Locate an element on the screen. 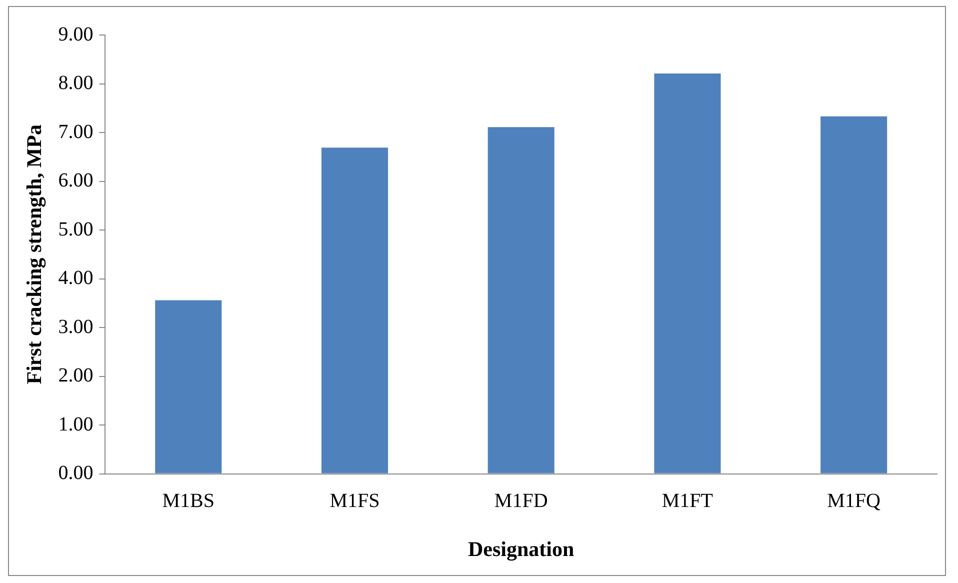  y-tick-label: 5.00 is located at coordinates (76, 229).